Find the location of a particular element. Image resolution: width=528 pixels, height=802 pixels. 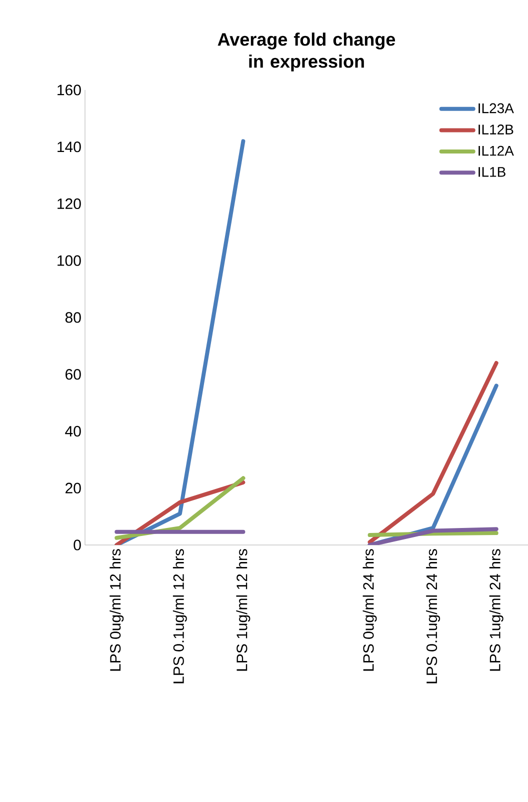

y-tick-label: 140 is located at coordinates (69, 147).